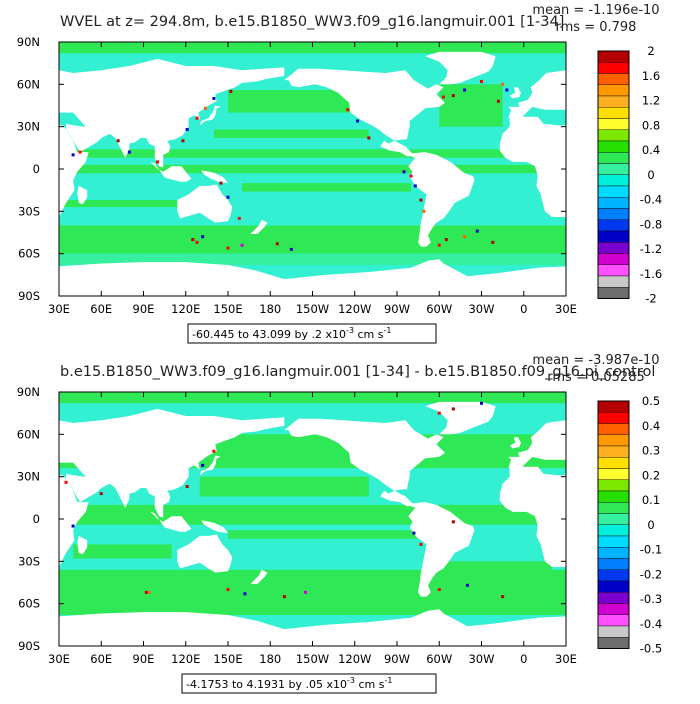  Describe the element at coordinates (312, 659) in the screenshot. I see `panel-2-xtick-label: 150W` at that location.